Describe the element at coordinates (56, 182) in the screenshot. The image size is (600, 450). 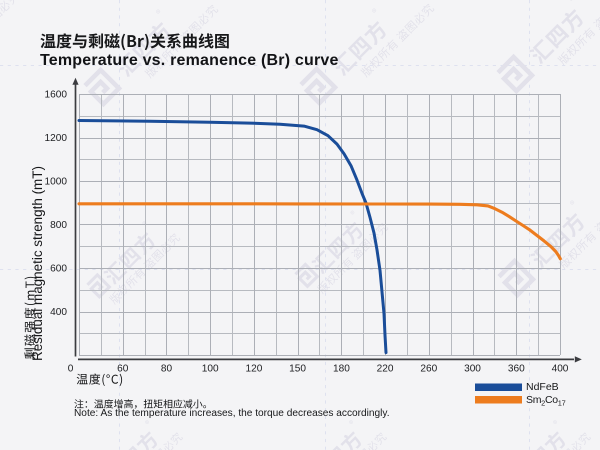
I see `svg-text: 1000` at that location.